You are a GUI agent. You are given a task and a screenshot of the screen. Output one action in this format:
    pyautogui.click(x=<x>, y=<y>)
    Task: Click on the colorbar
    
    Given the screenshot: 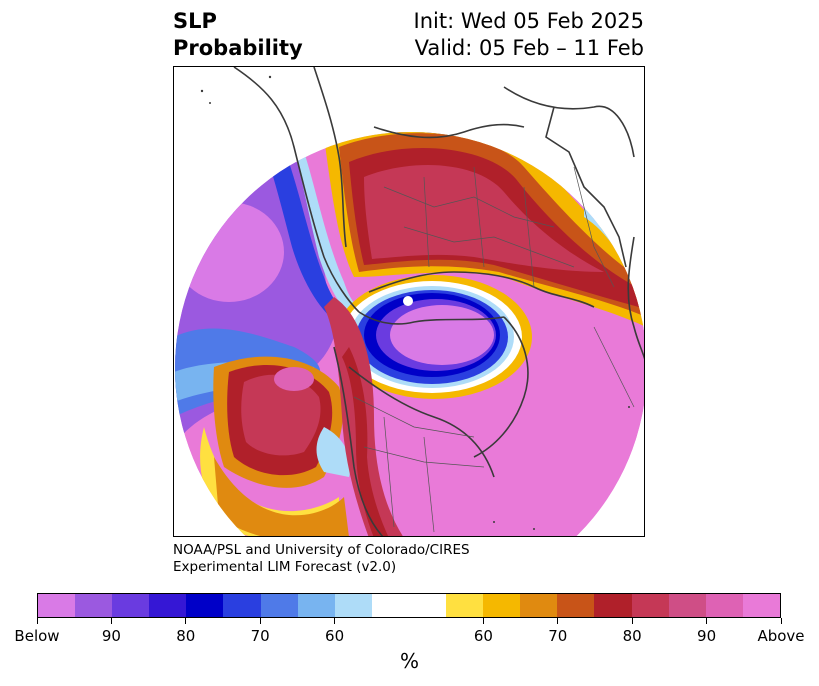 What is the action you would take?
    pyautogui.click(x=409, y=605)
    